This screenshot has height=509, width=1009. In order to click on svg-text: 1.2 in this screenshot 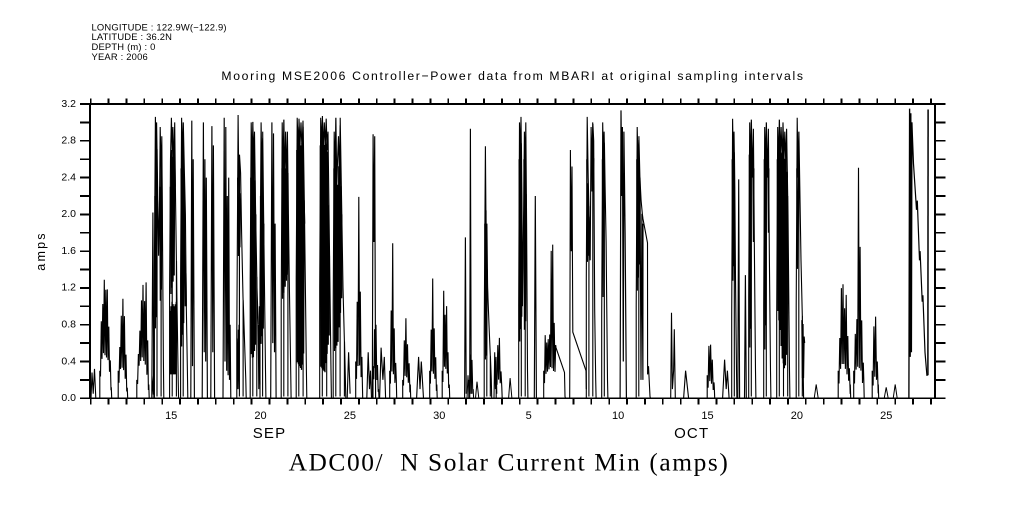, I will do `click(68, 288)`.